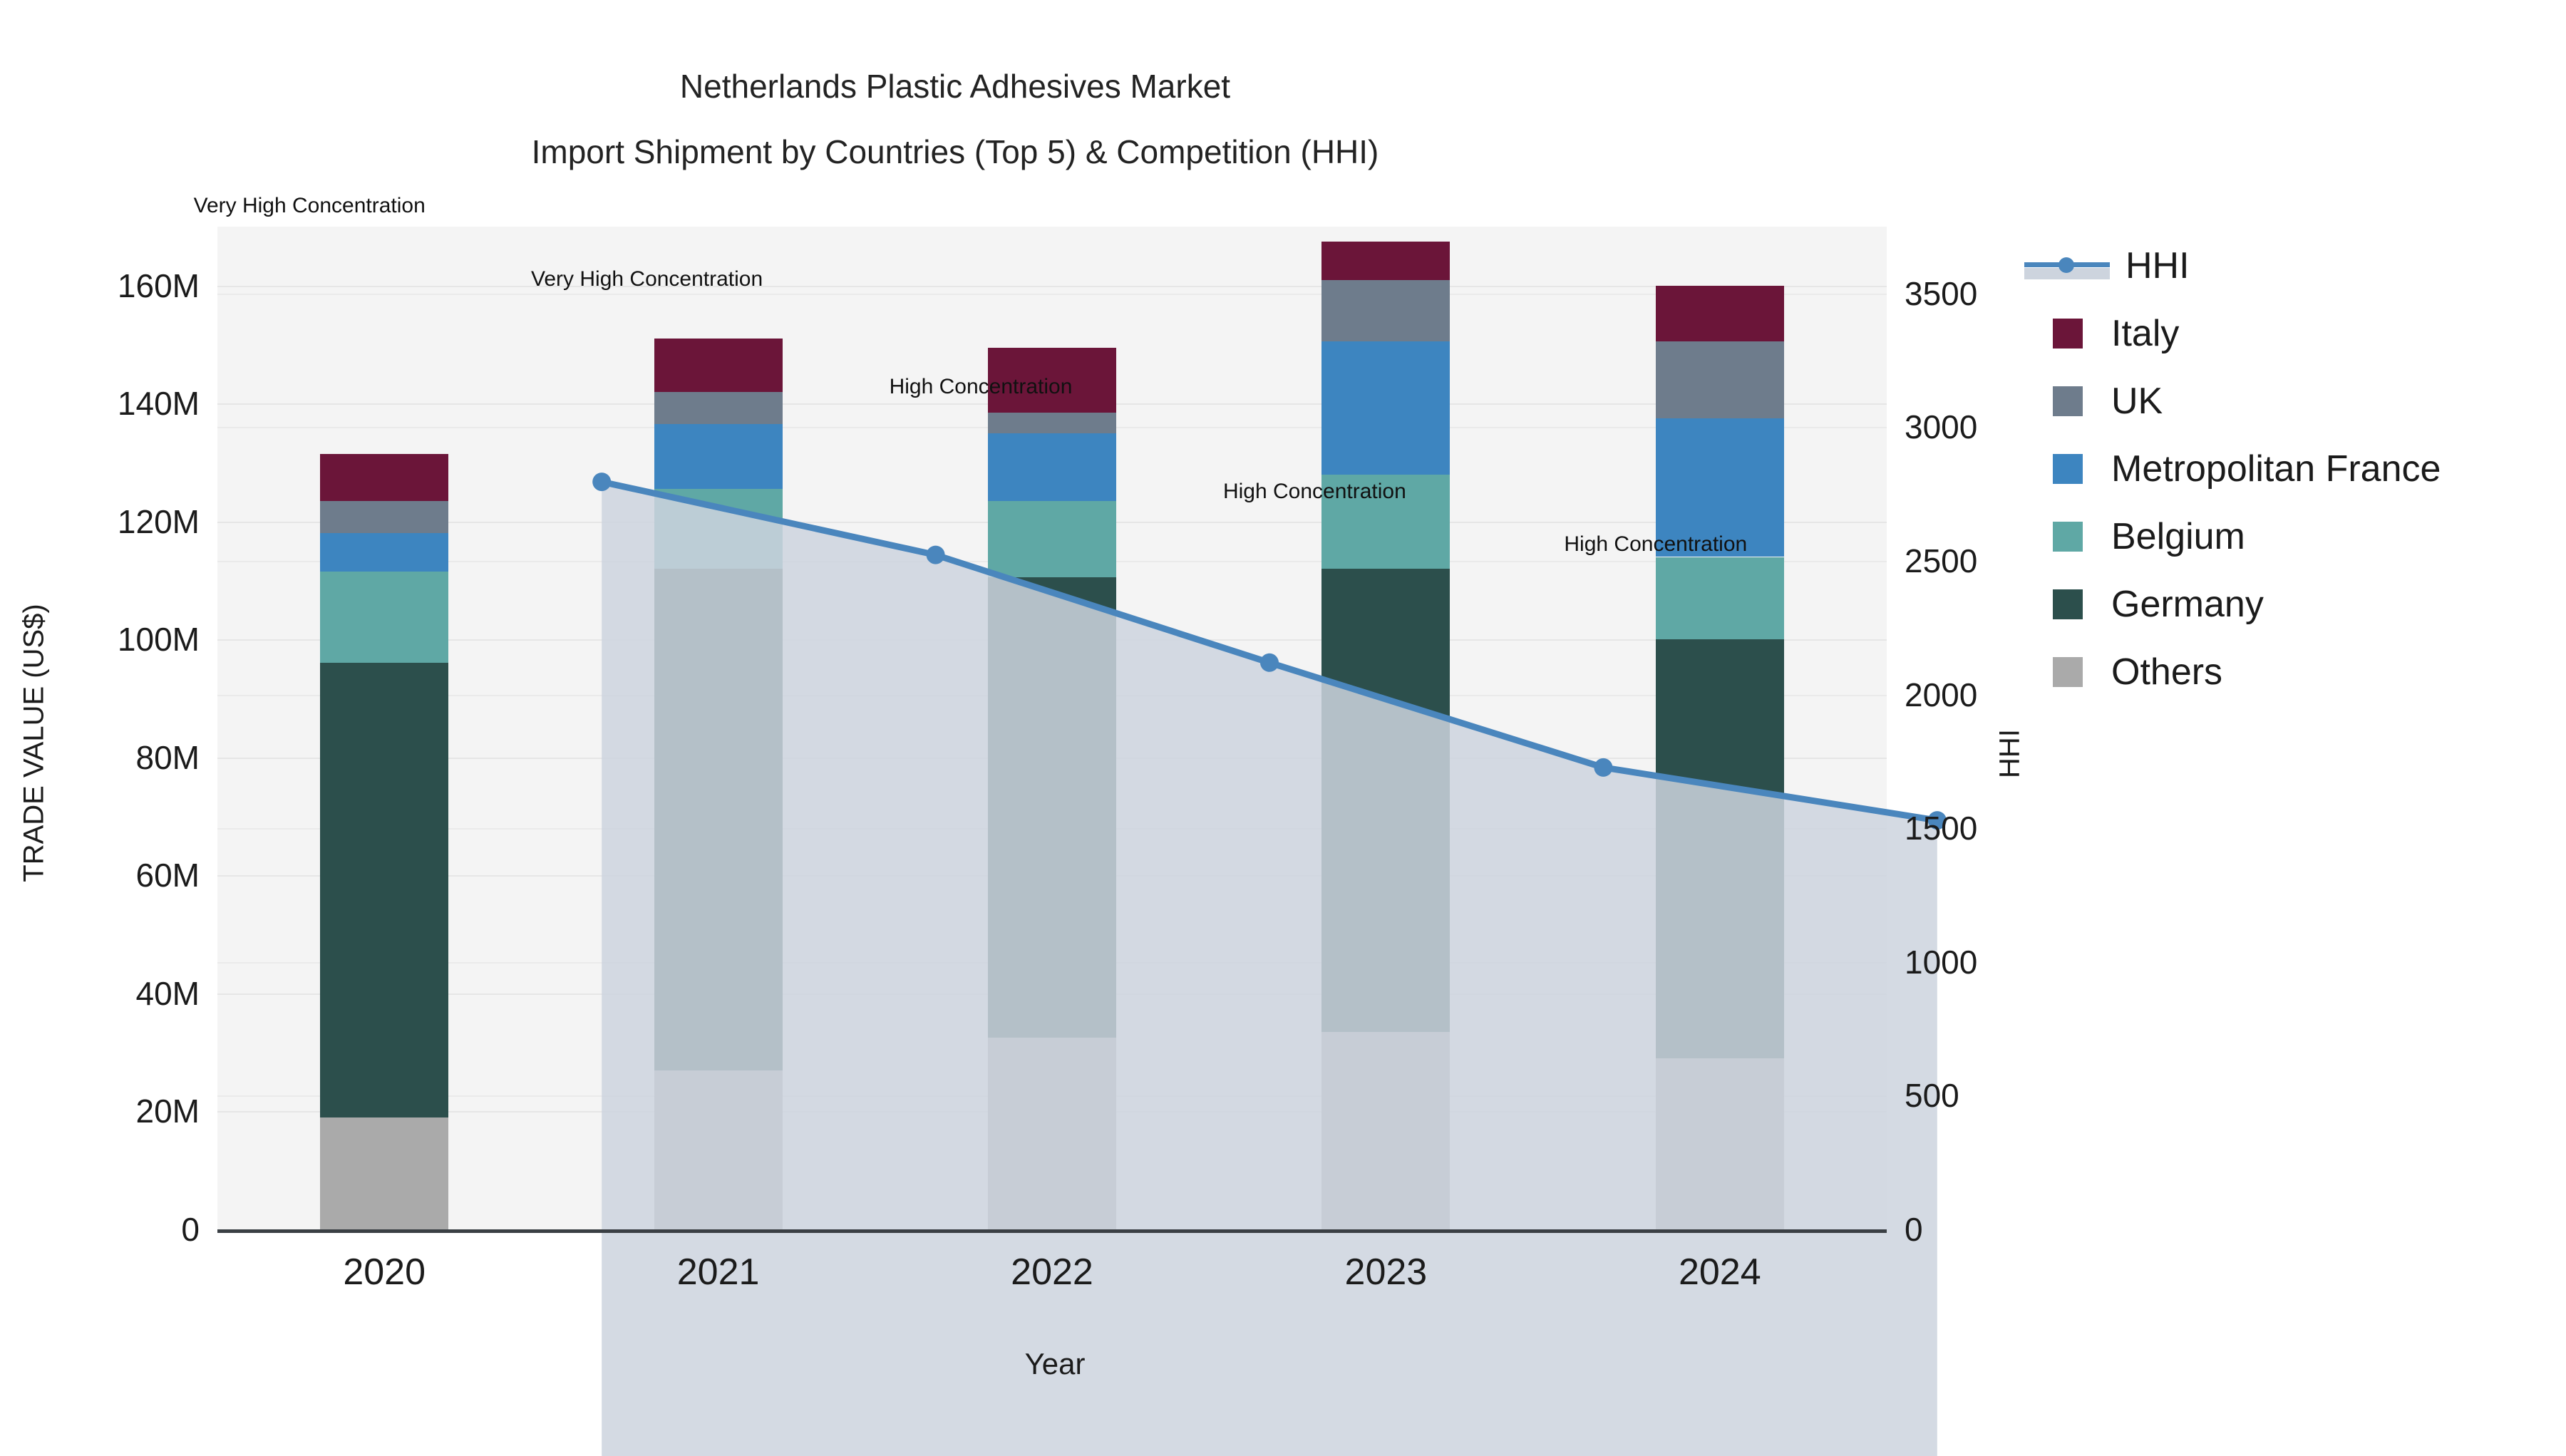 Image resolution: width=2566 pixels, height=1456 pixels. I want to click on y-left-tick-80M: 80M, so click(167, 757).